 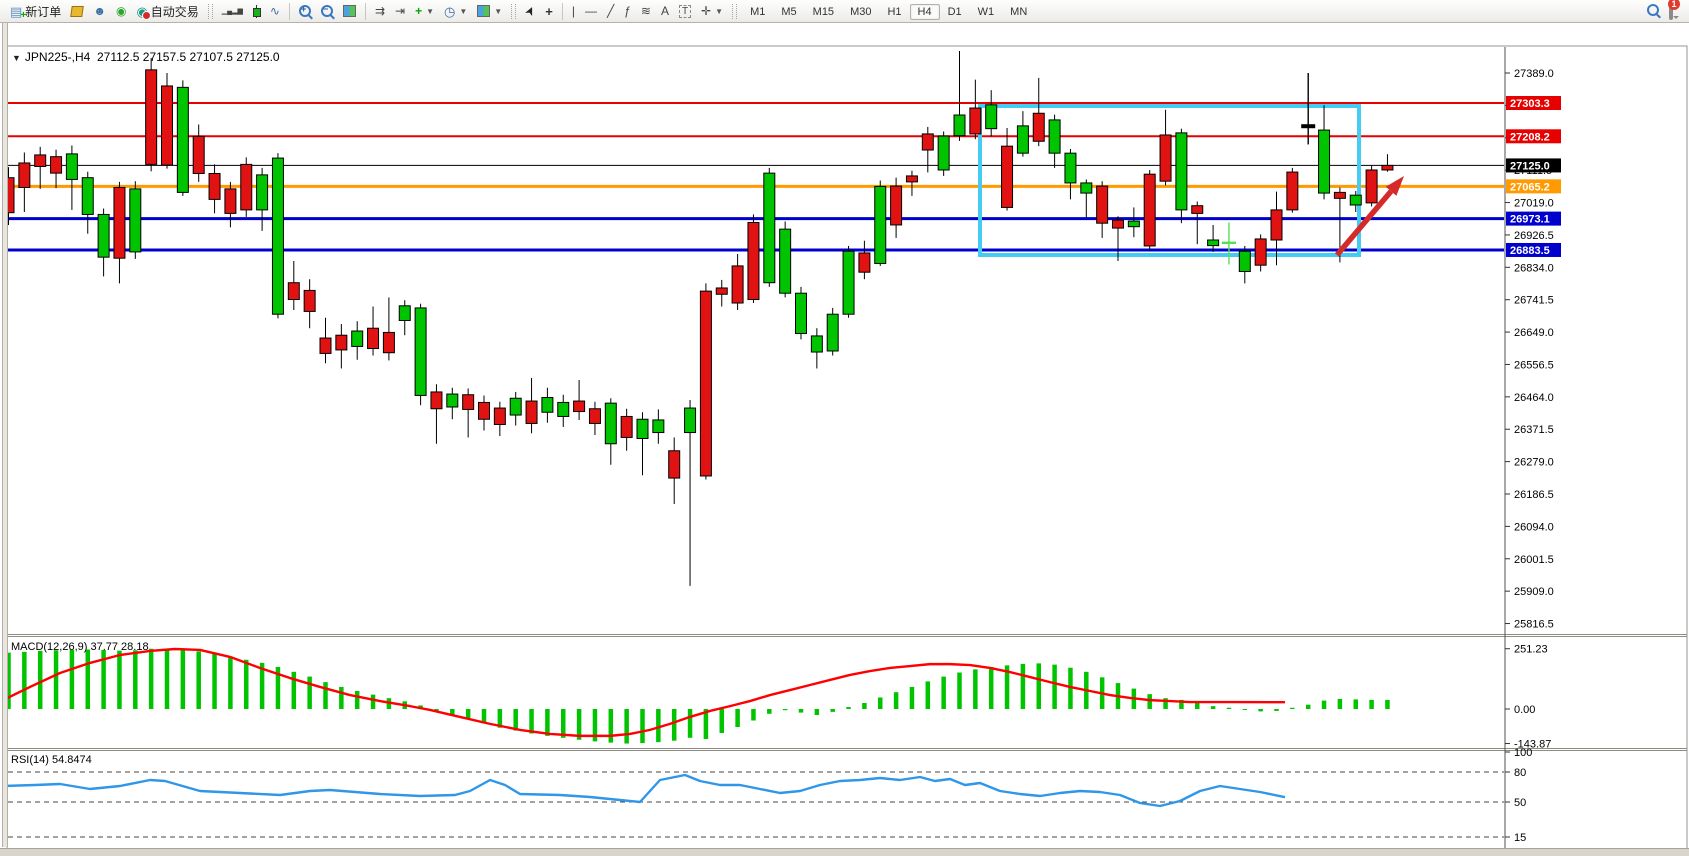 I want to click on cursor-button: ➤, so click(x=530, y=10).